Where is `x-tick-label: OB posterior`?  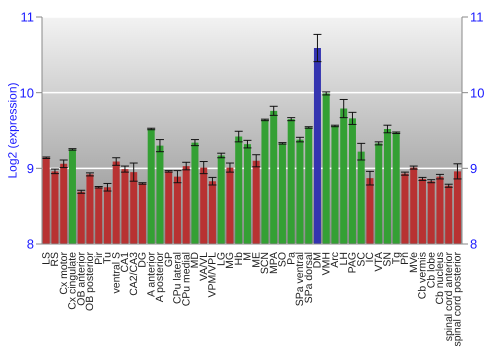
x-tick-label: OB posterior is located at coordinates (90, 281).